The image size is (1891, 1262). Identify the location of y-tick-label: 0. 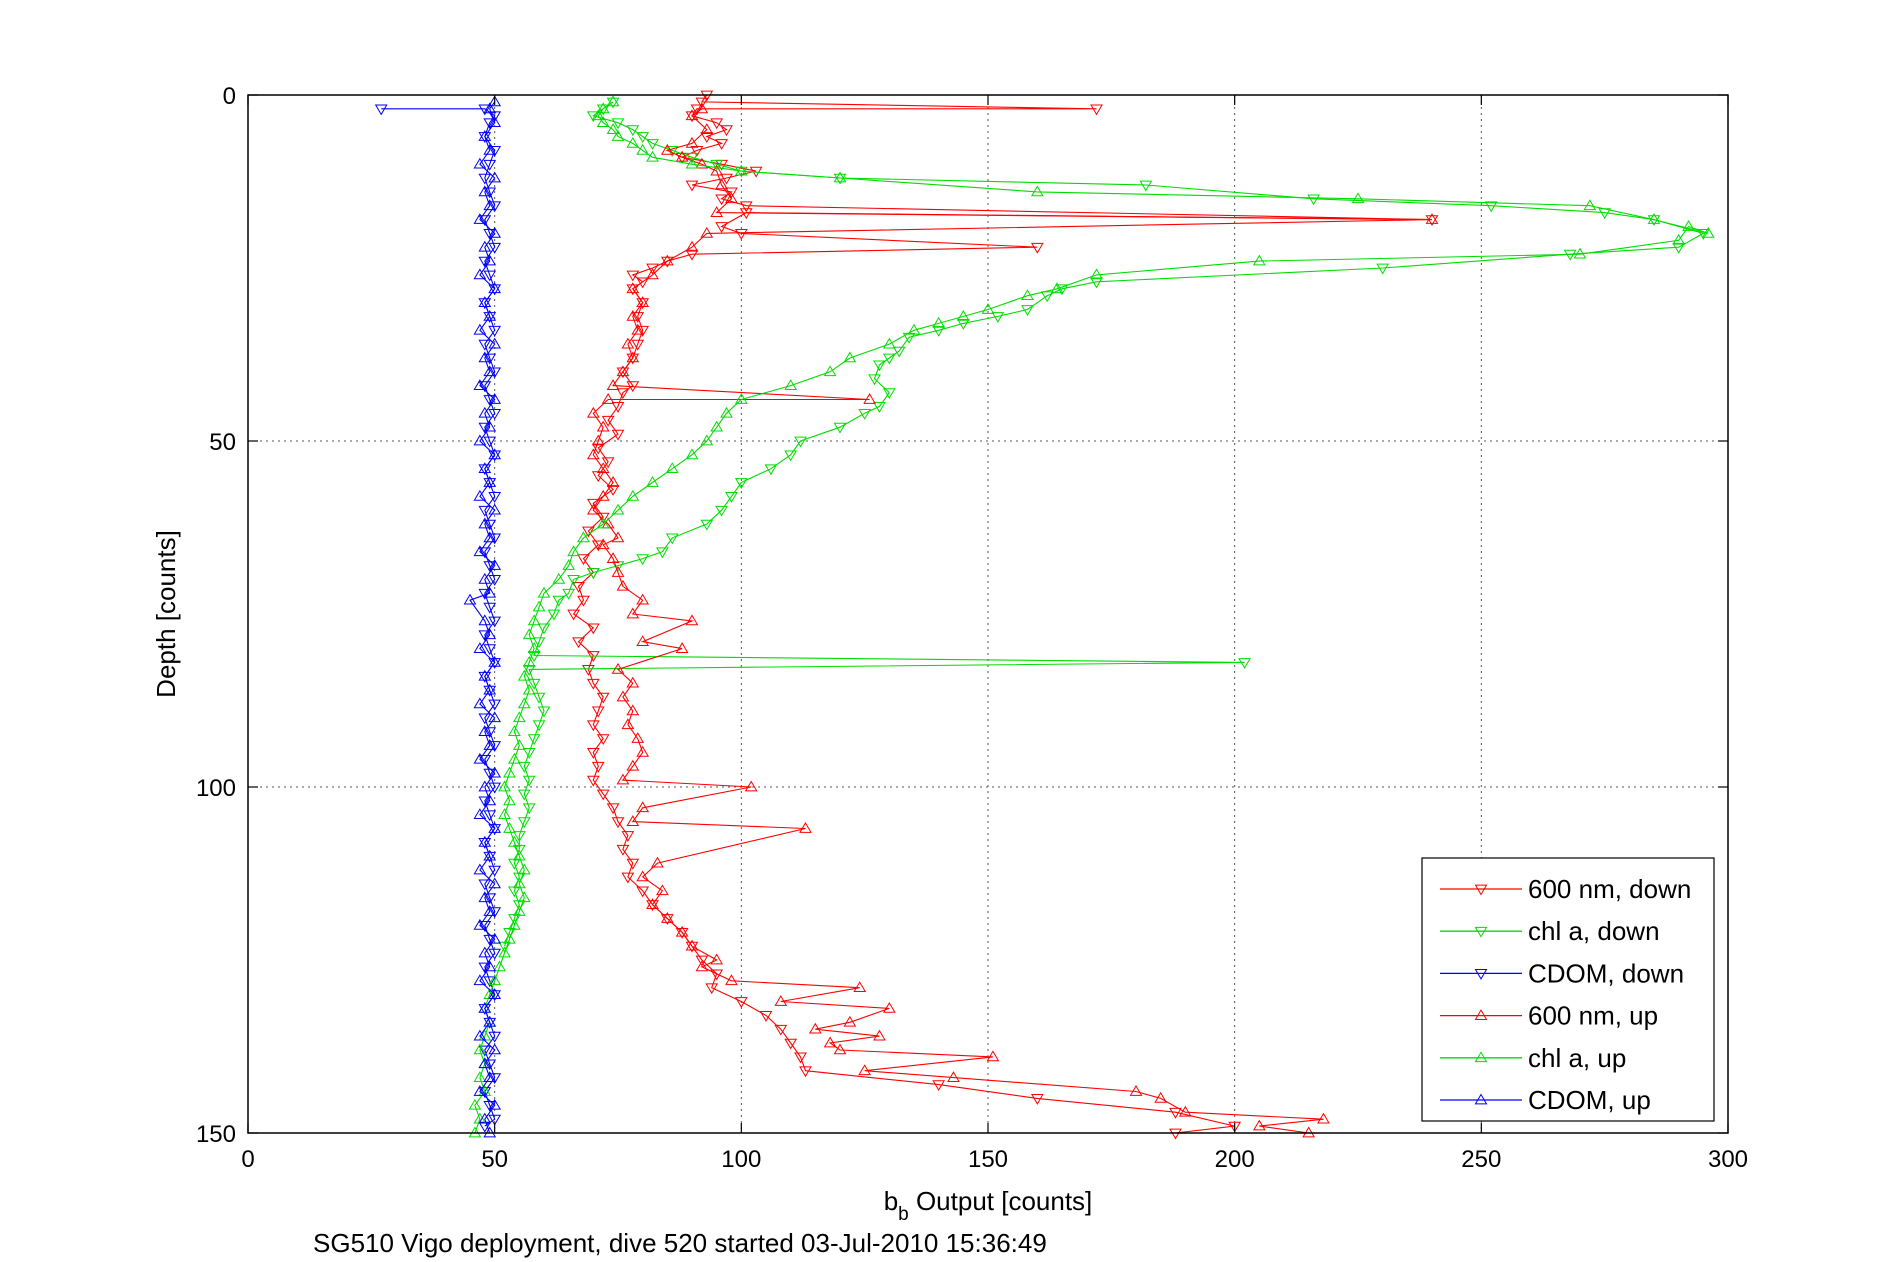
(229, 96).